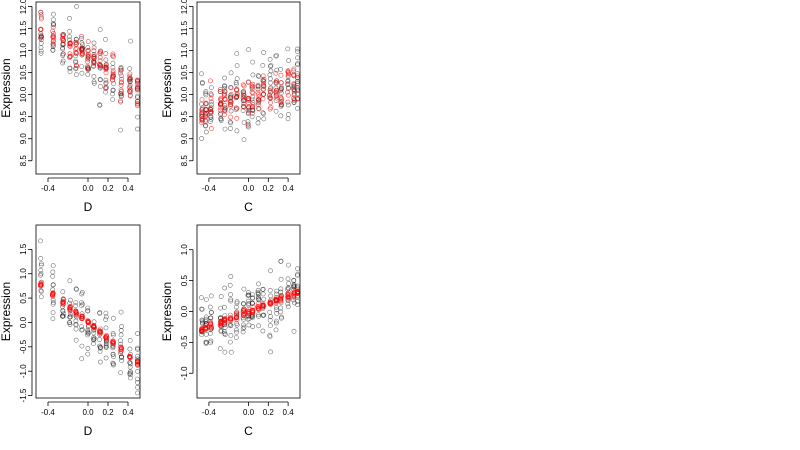 Image resolution: width=800 pixels, height=450 pixels. What do you see at coordinates (289, 412) in the screenshot?
I see `plot-4-x-tick-label: 0.4` at bounding box center [289, 412].